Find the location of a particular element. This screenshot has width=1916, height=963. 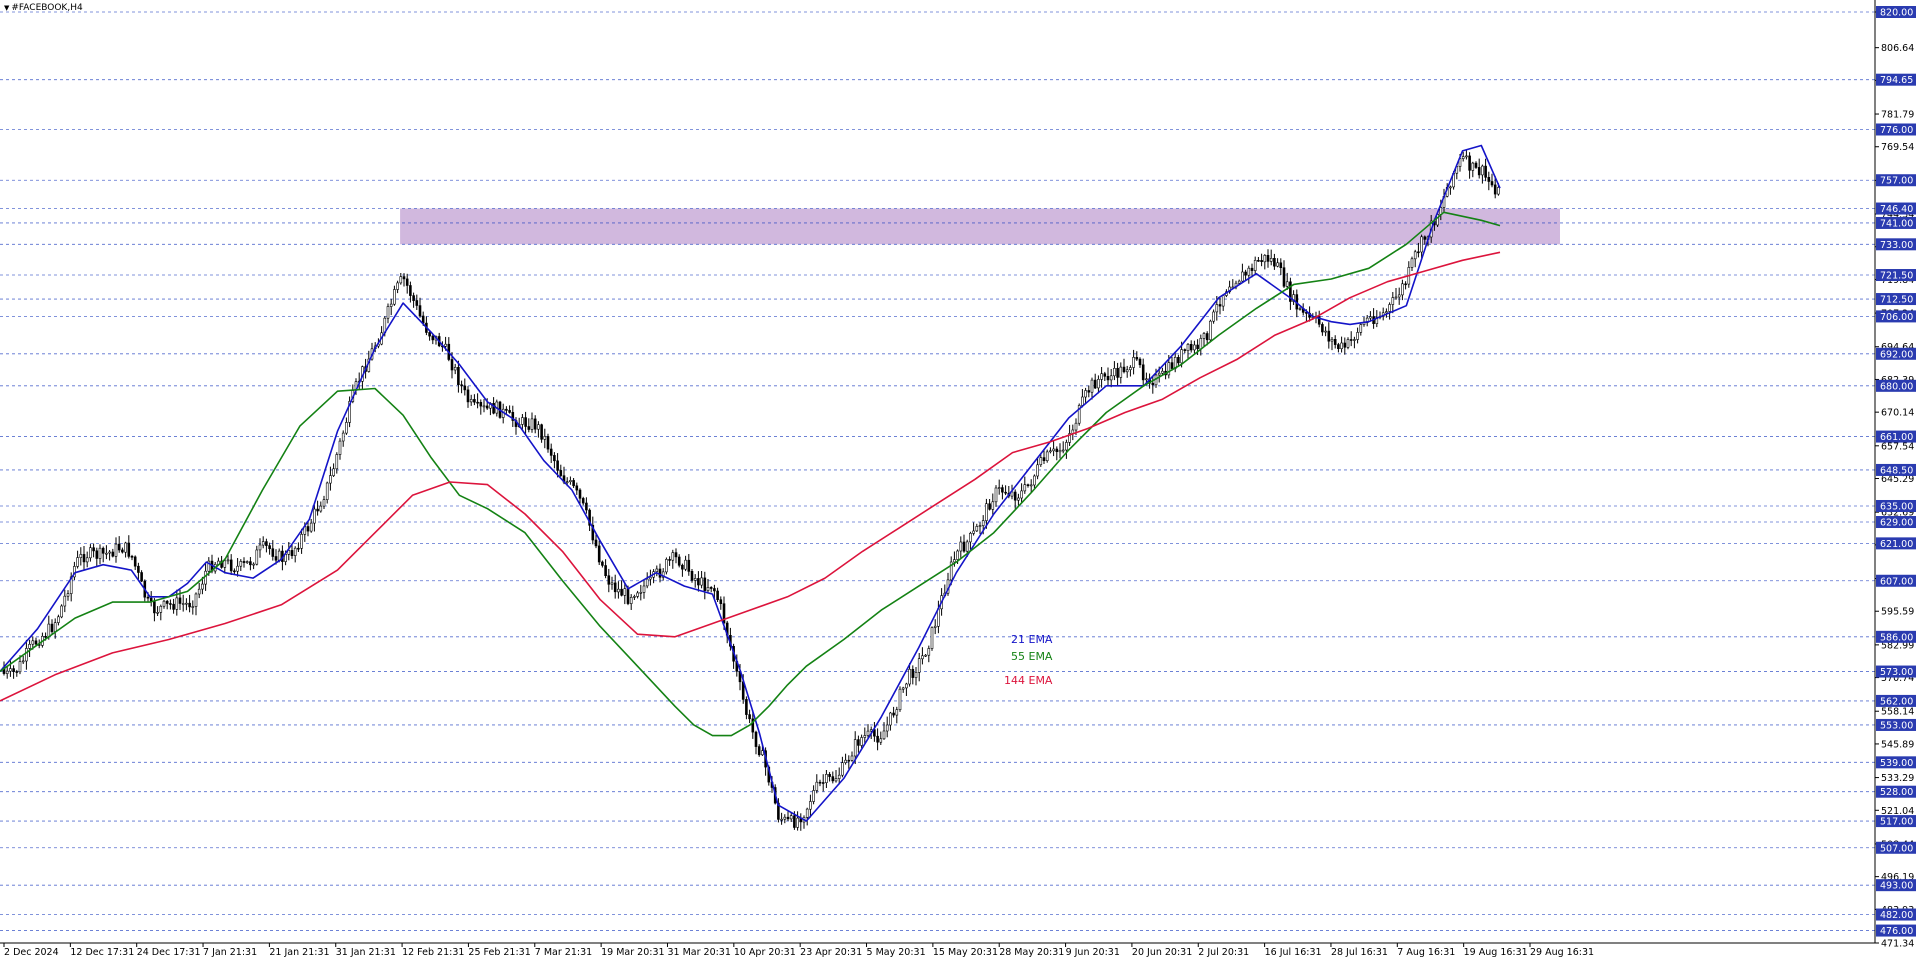

price-tick-label: 582.99 is located at coordinates (1897, 645).